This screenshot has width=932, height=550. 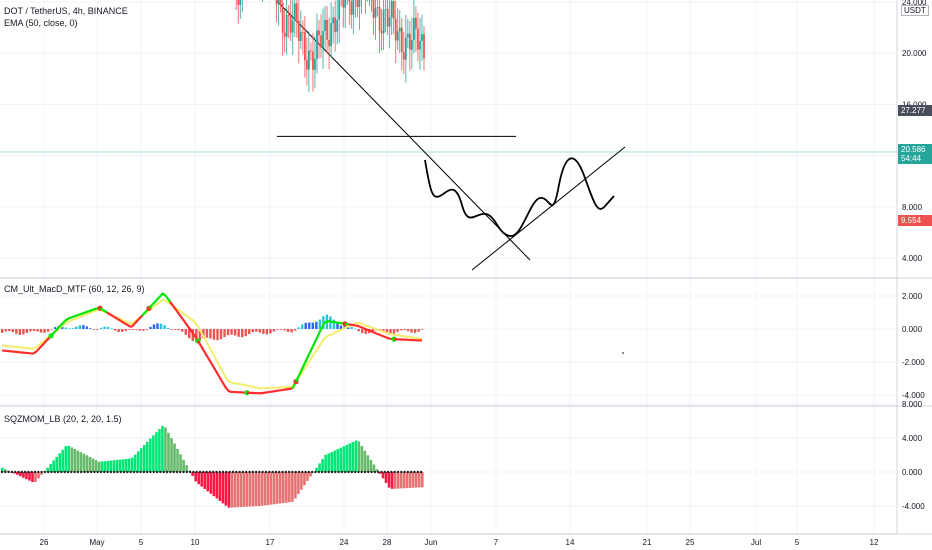 I want to click on symbol-title: DOT / TetherUS, 4h, BINANCE, so click(x=66, y=11).